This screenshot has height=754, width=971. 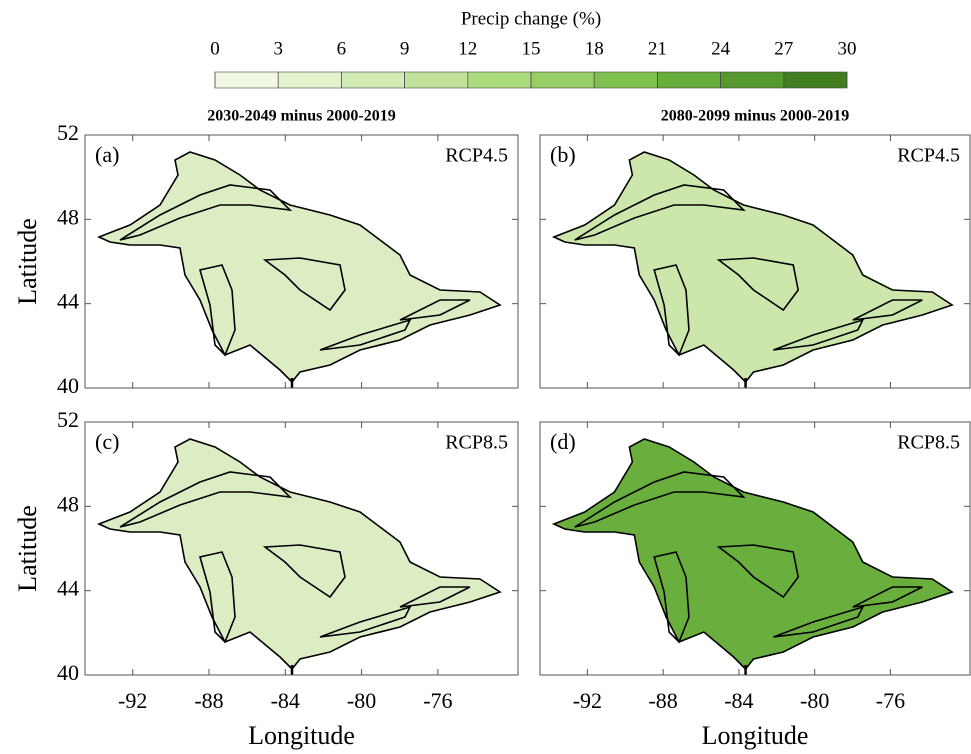 I want to click on colorbar-tick-label: 15, so click(x=531, y=48).